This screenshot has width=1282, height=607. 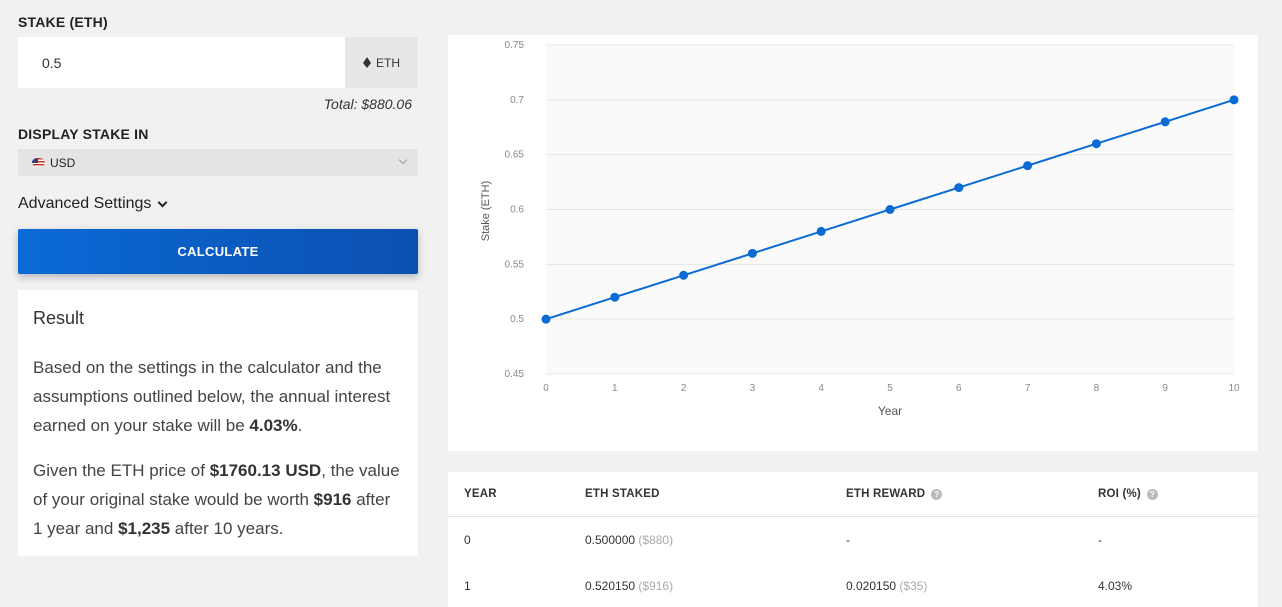 What do you see at coordinates (181, 62) in the screenshot?
I see `stake-input` at bounding box center [181, 62].